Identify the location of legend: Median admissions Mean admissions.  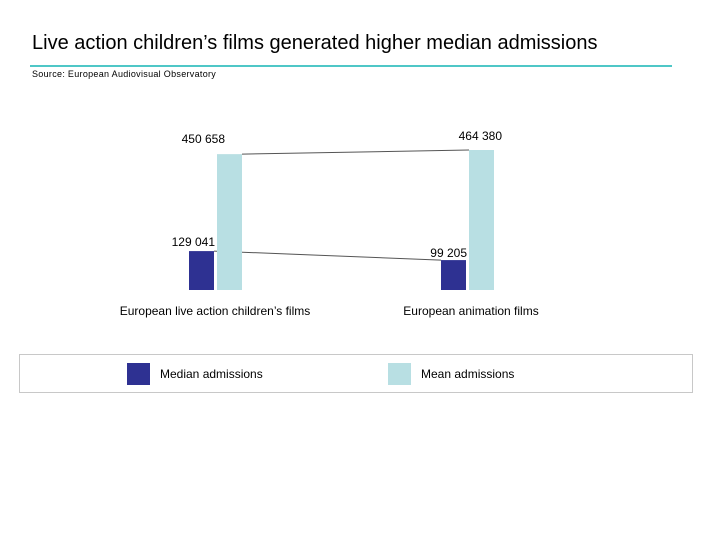
(356, 373).